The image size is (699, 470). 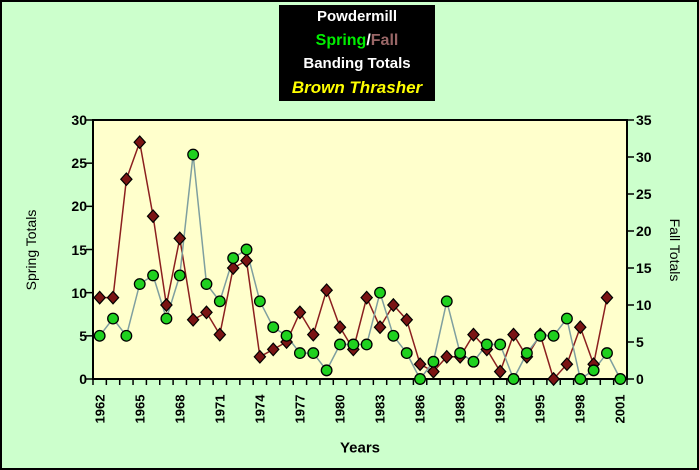 I want to click on x-axis-year-label: 1974, so click(x=260, y=409).